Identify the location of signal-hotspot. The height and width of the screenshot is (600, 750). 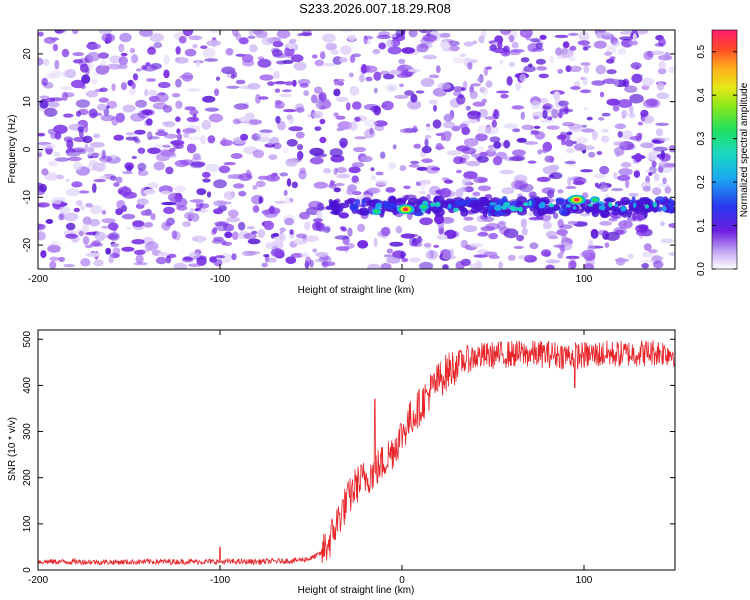
(423, 206).